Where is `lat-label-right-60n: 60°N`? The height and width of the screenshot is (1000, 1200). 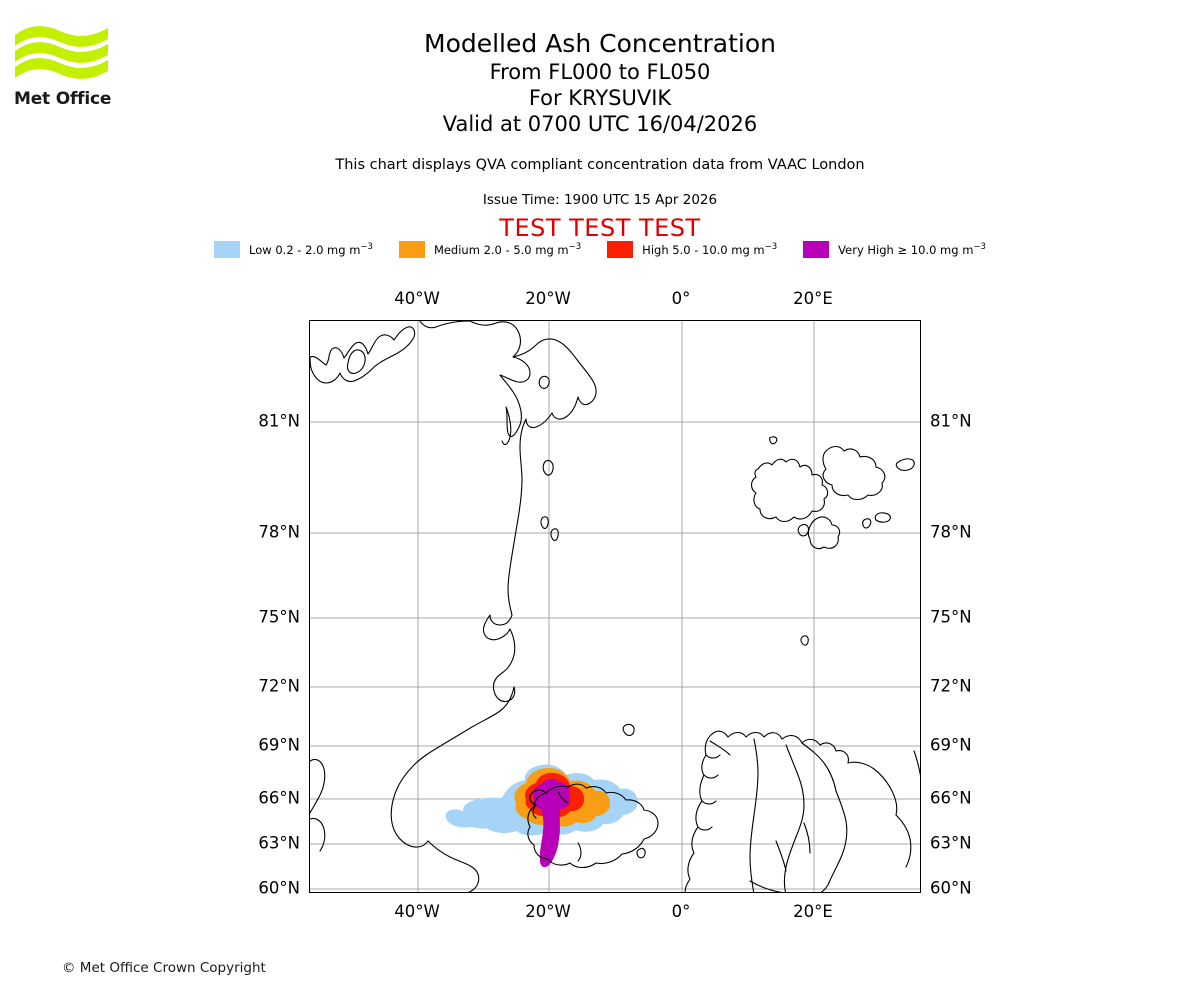 lat-label-right-60n: 60°N is located at coordinates (951, 888).